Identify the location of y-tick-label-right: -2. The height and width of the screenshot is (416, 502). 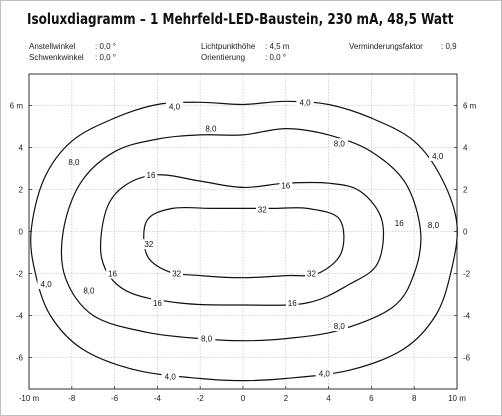
(467, 274).